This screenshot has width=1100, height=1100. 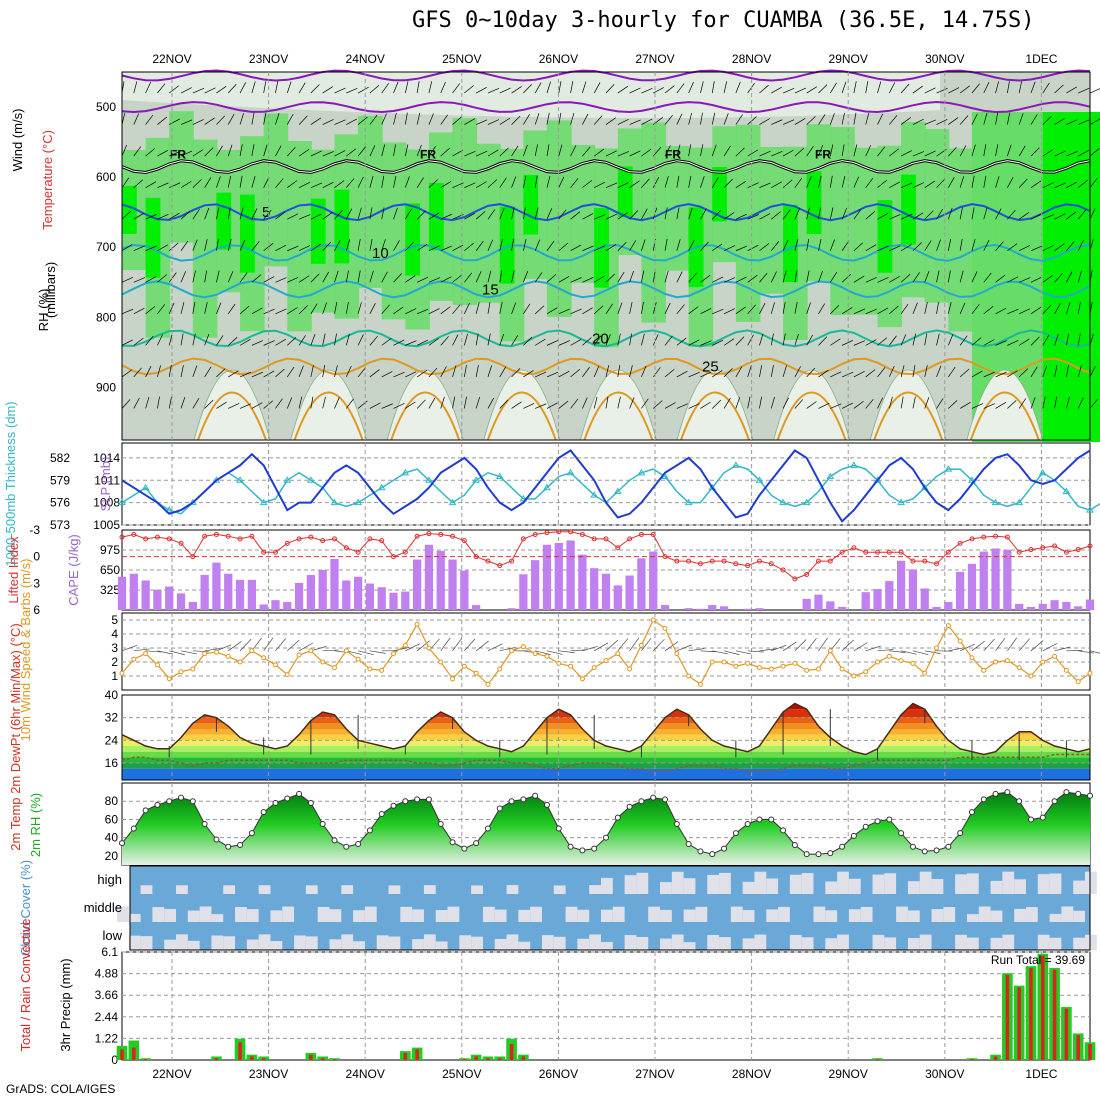 What do you see at coordinates (570, 472) in the screenshot?
I see `thickness-point` at bounding box center [570, 472].